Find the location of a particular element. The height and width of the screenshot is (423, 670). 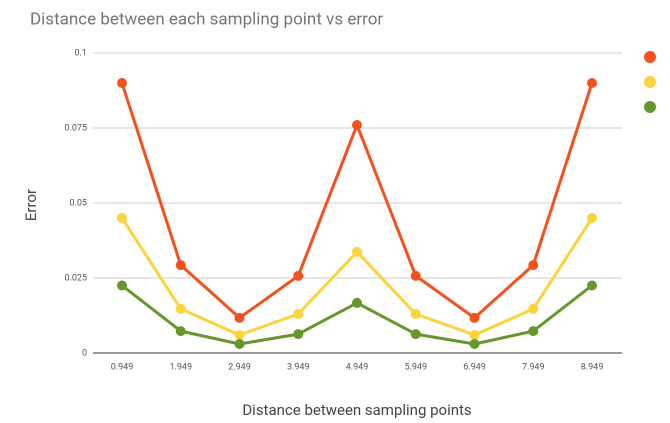

y-tick-label: 0.05 is located at coordinates (78, 203).